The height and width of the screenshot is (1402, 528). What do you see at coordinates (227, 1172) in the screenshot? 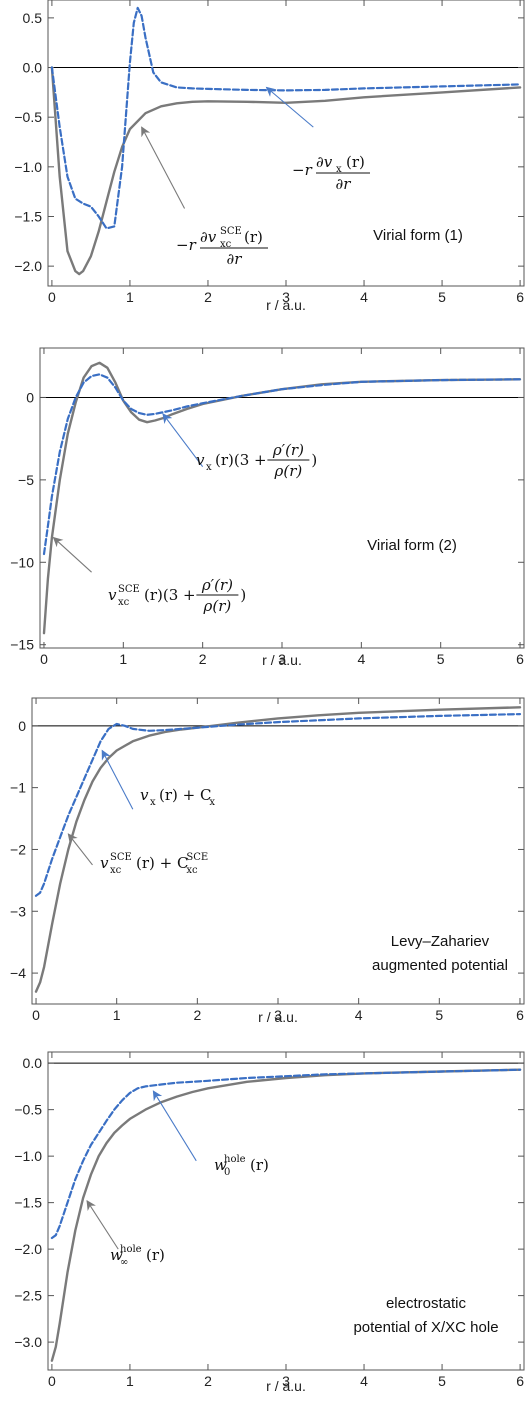
I see `label-glyph: 0` at bounding box center [227, 1172].